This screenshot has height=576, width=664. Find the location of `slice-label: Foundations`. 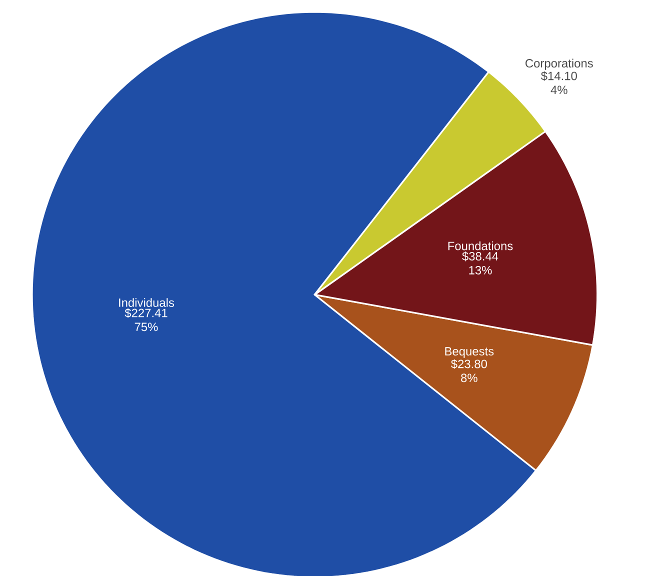

slice-label: Foundations is located at coordinates (480, 245).